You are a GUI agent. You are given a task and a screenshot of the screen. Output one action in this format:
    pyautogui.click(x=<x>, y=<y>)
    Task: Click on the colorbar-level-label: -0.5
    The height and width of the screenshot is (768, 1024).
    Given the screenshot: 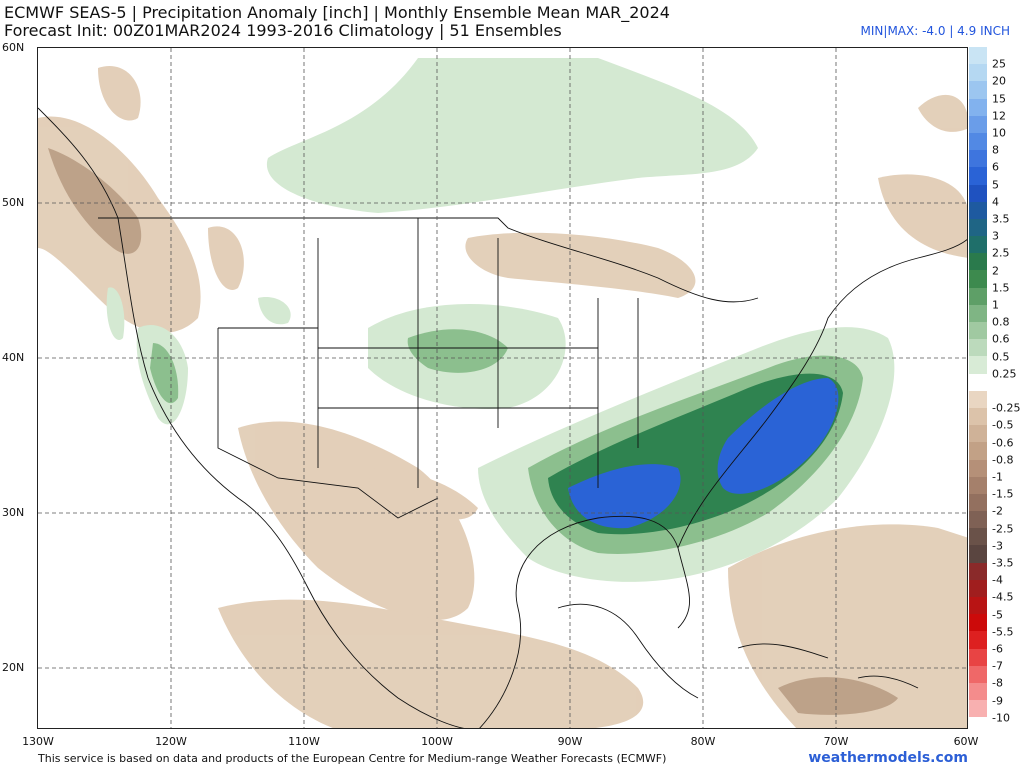 What is the action you would take?
    pyautogui.click(x=1003, y=425)
    